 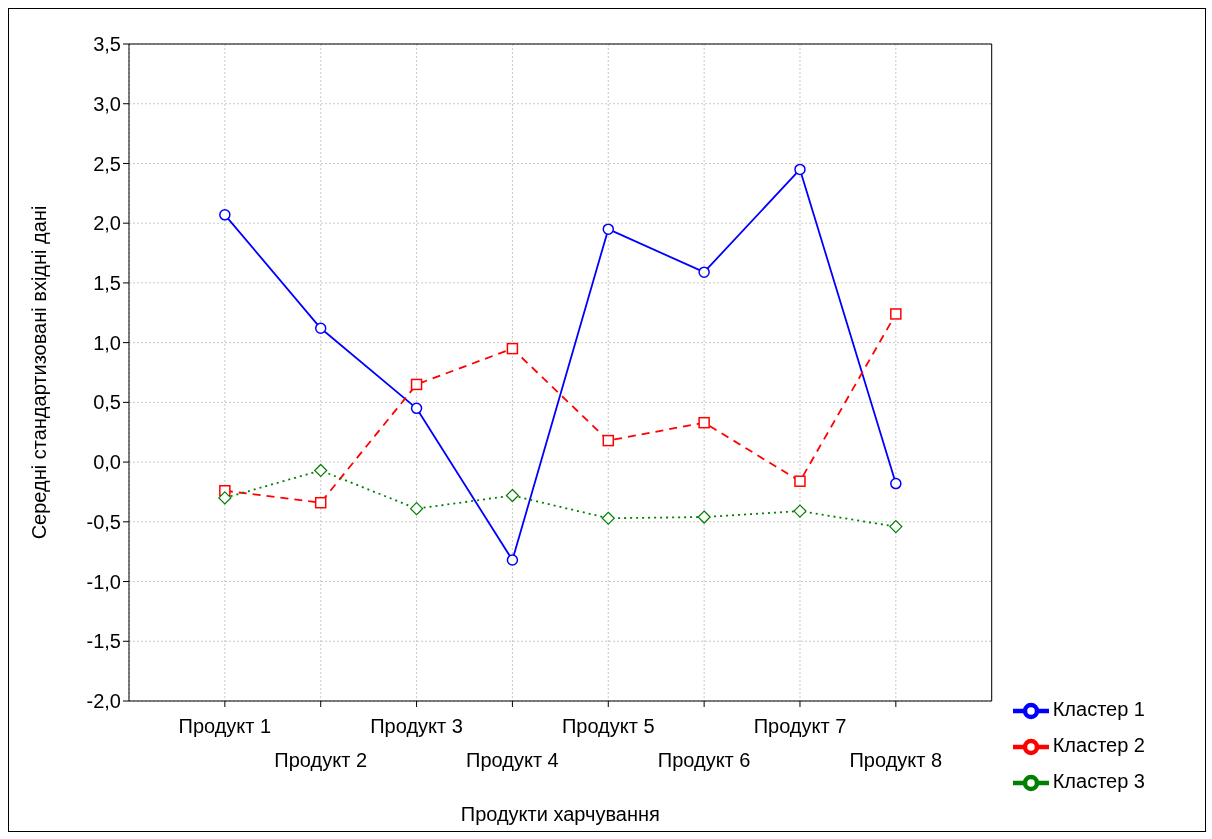 What do you see at coordinates (107, 283) in the screenshot?
I see `y-tick-label: 1,5` at bounding box center [107, 283].